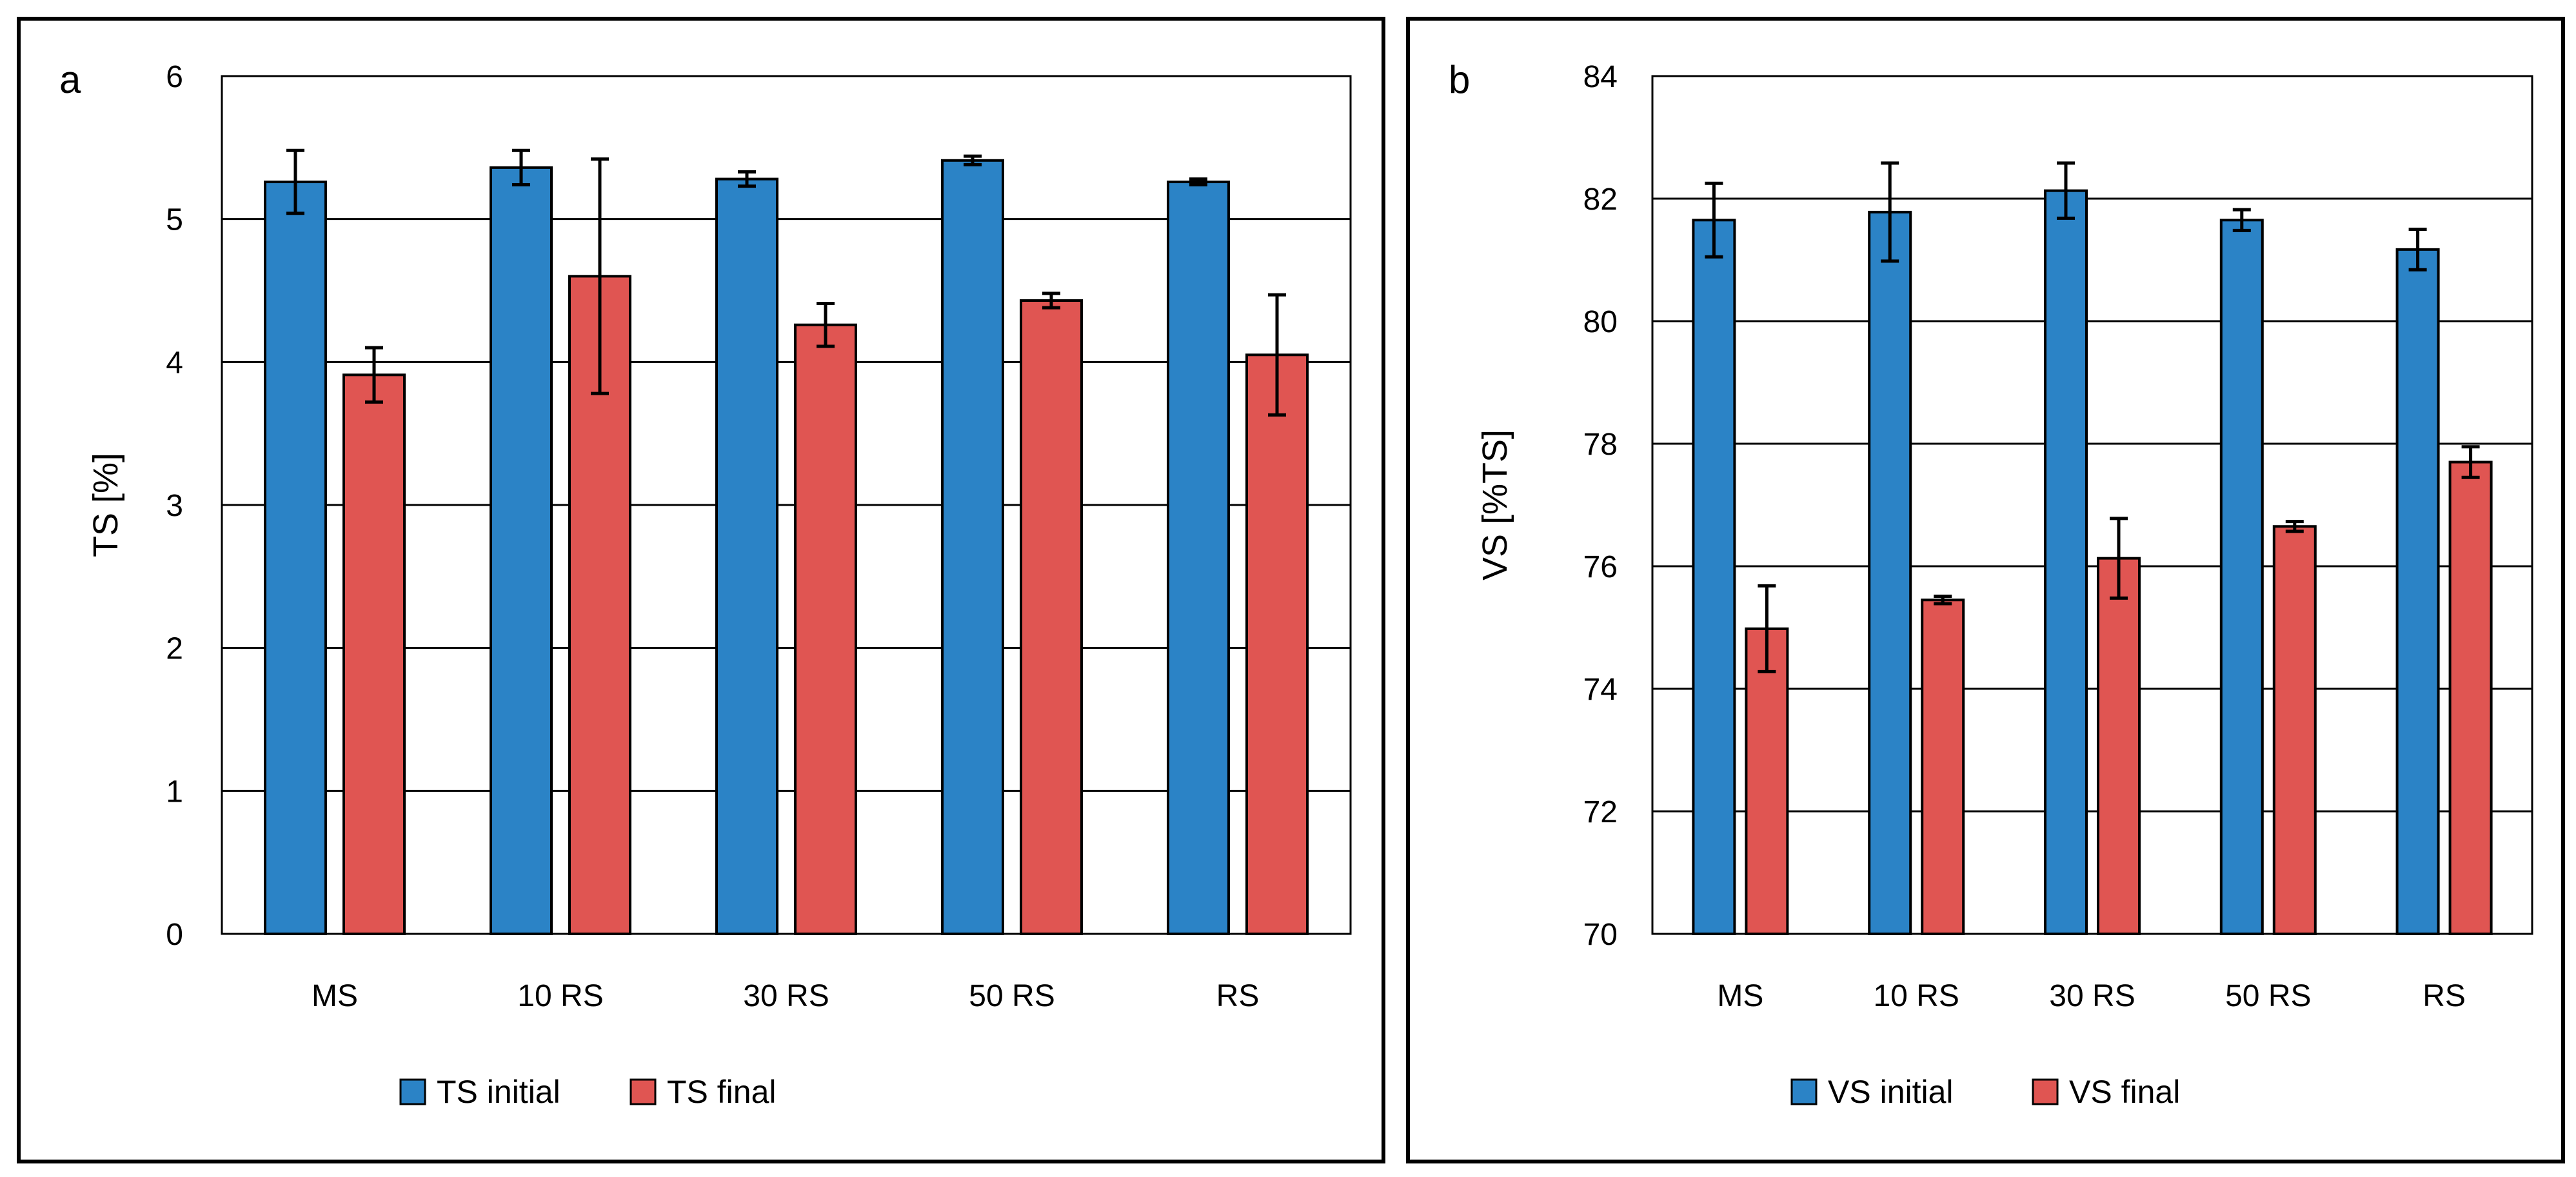 The width and height of the screenshot is (2576, 1177). What do you see at coordinates (70, 79) in the screenshot?
I see `panel-label: a` at bounding box center [70, 79].